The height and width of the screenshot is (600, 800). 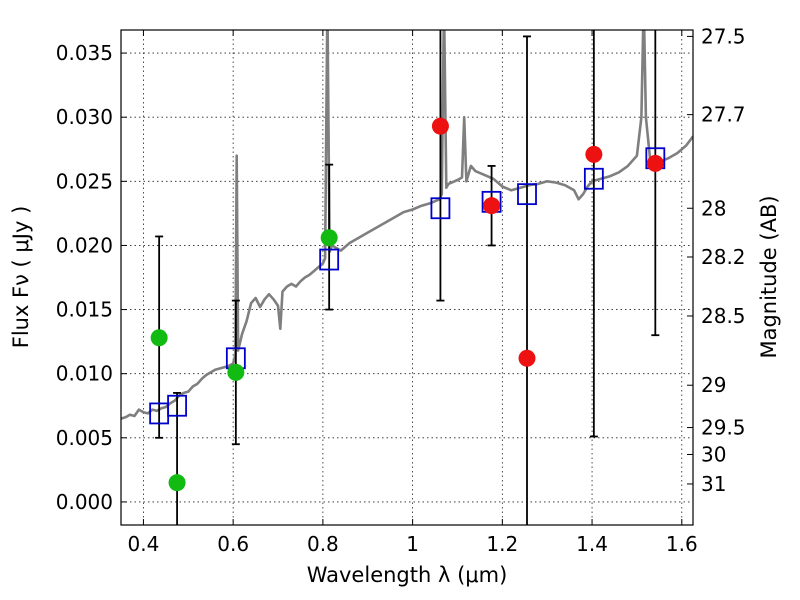 What do you see at coordinates (769, 276) in the screenshot?
I see `y2-axis-title: Magnitude (AB)` at bounding box center [769, 276].